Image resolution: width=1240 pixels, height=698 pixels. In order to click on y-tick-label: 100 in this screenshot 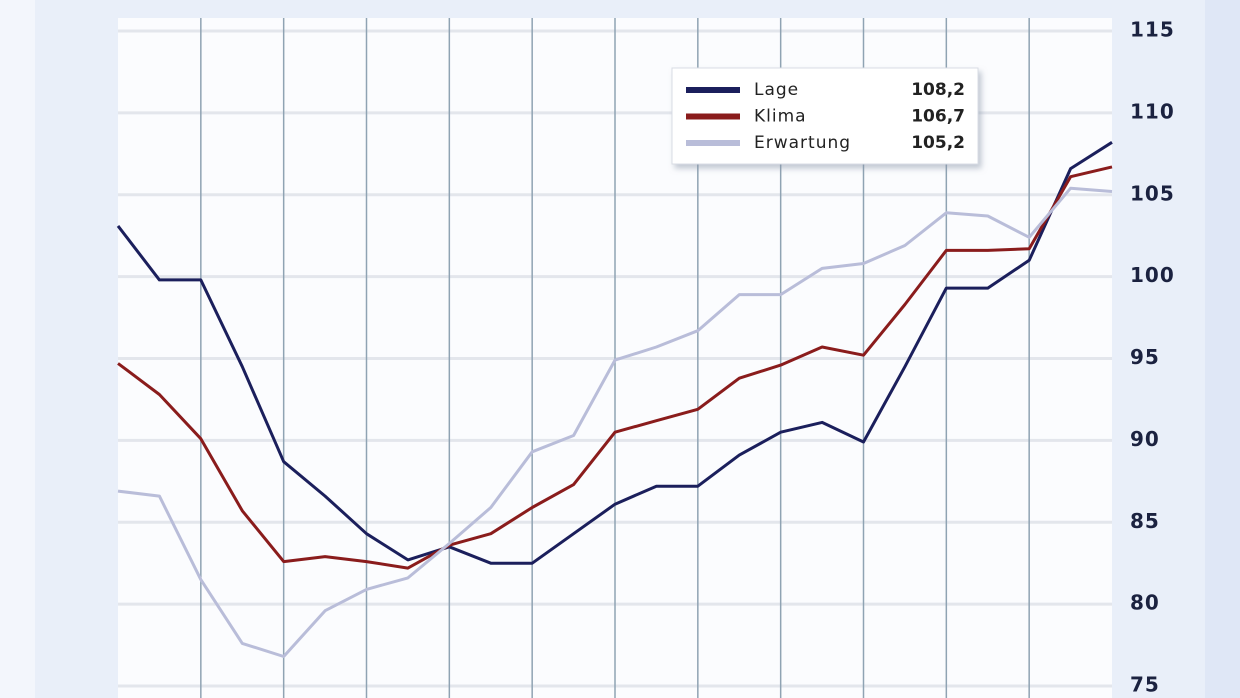, I will do `click(1152, 275)`.